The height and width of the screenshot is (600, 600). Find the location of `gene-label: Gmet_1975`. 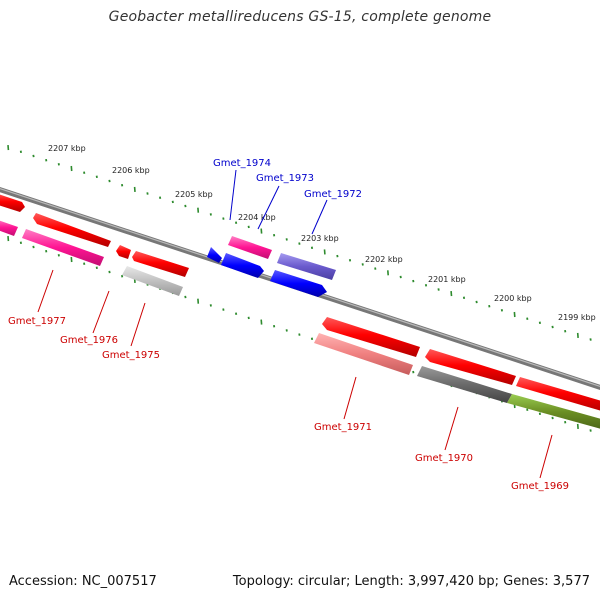

gene-label: Gmet_1975 is located at coordinates (131, 355).